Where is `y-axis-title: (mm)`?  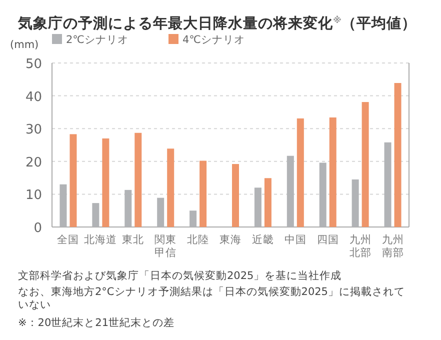
y-axis-title: (mm) is located at coordinates (24, 45).